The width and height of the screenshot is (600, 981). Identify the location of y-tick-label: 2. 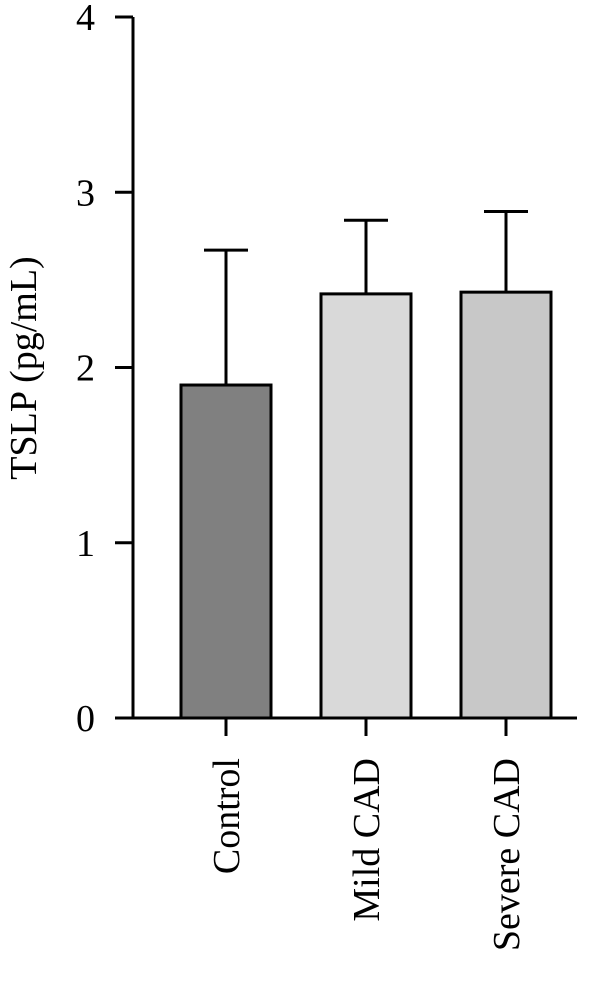
(85, 369).